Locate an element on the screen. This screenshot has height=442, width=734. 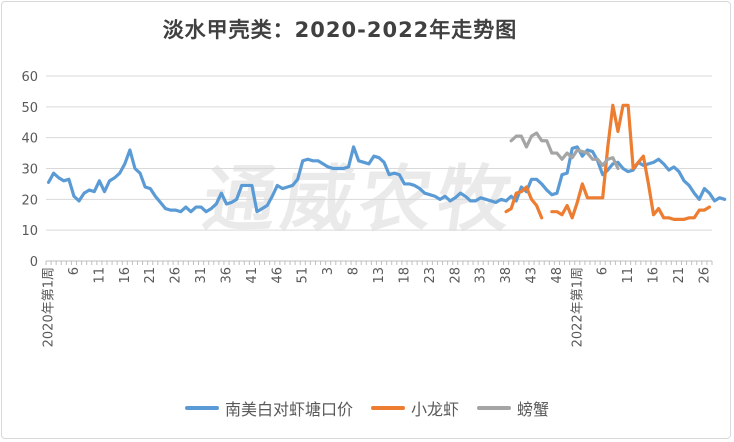
legend-label-crab: 螃蟹 is located at coordinates (533, 409).